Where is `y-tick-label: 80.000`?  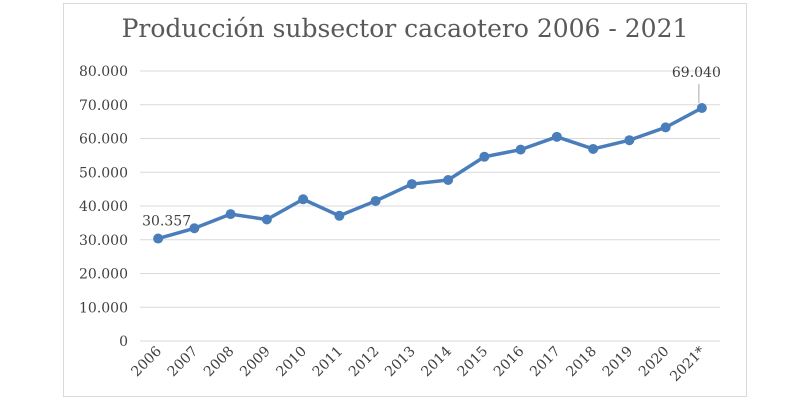
y-tick-label: 80.000 is located at coordinates (103, 72).